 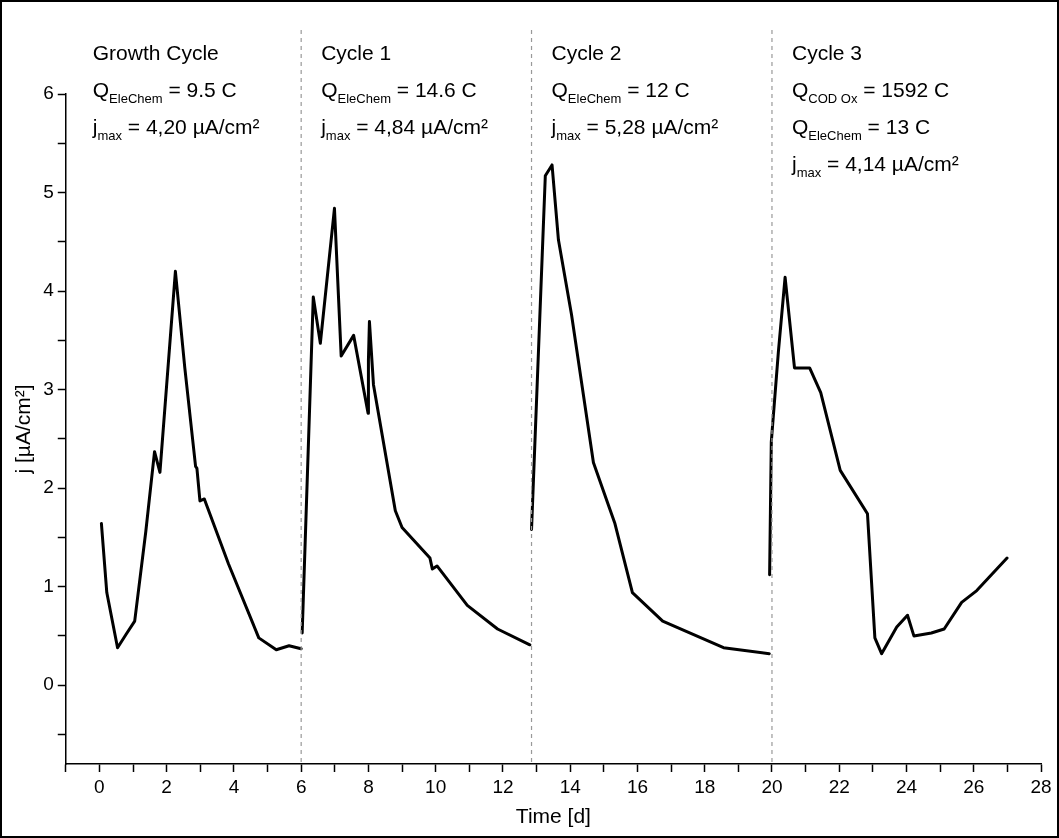 What do you see at coordinates (48, 191) in the screenshot?
I see `y-tick-label: 5` at bounding box center [48, 191].